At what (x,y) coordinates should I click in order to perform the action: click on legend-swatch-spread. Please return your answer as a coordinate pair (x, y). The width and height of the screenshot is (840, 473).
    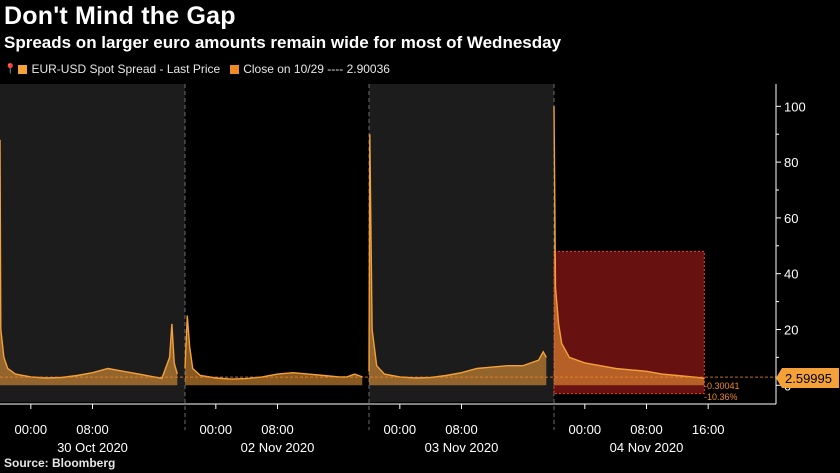
    Looking at the image, I should click on (23, 69).